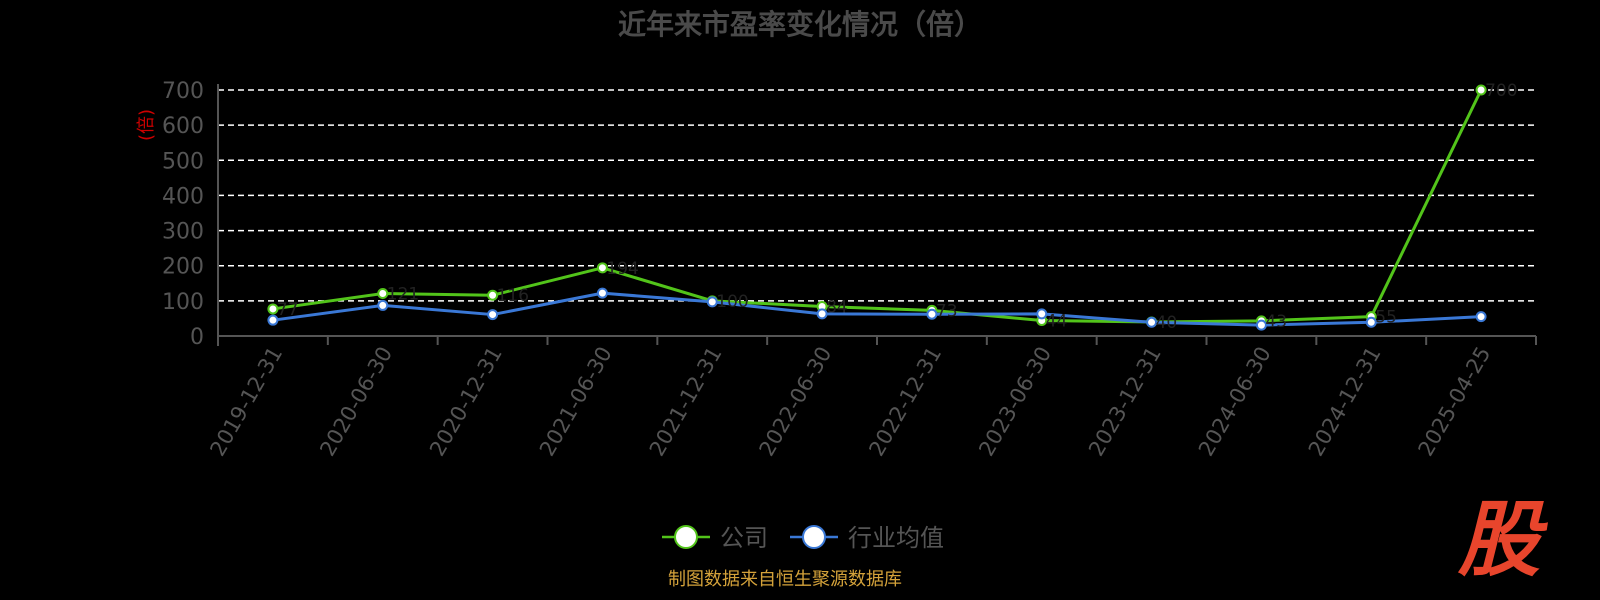 The width and height of the screenshot is (1600, 600). What do you see at coordinates (796, 402) in the screenshot?
I see `x-tick-label: 2022-06-30` at bounding box center [796, 402].